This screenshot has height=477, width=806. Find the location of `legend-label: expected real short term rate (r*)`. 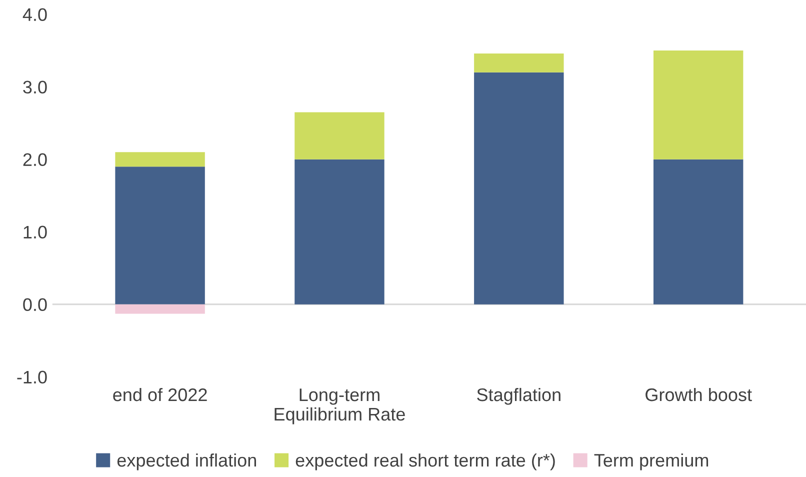

legend-label: expected real short term rate (r*) is located at coordinates (425, 461).